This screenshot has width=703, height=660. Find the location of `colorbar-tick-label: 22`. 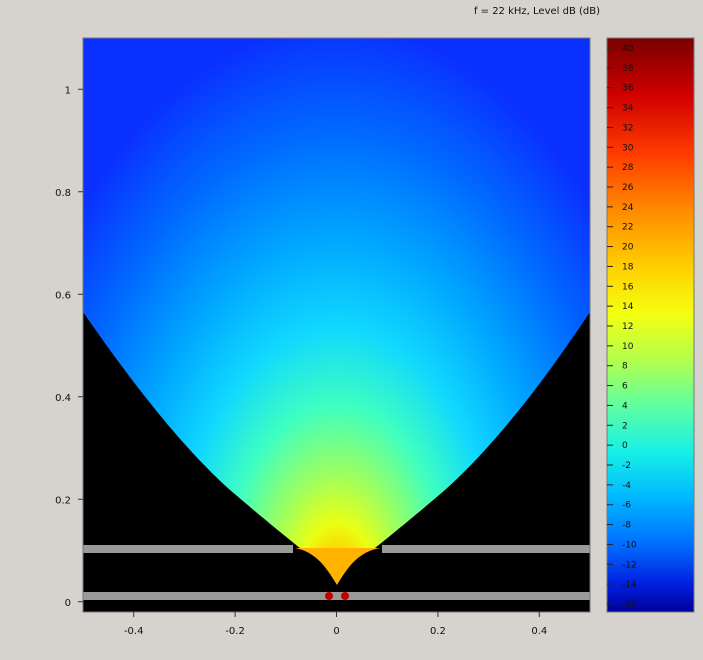

colorbar-tick-label: 22 is located at coordinates (627, 228).